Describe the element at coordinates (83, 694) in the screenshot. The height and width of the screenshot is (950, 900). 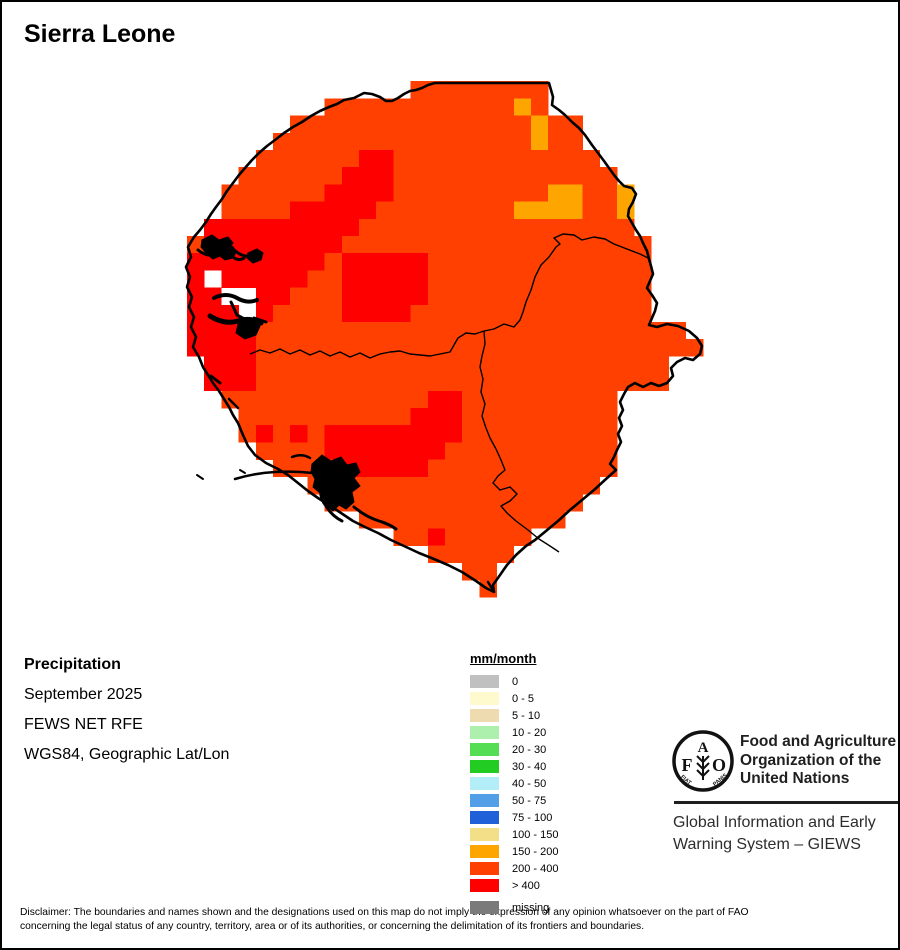
I see `info-date: September 2025` at that location.